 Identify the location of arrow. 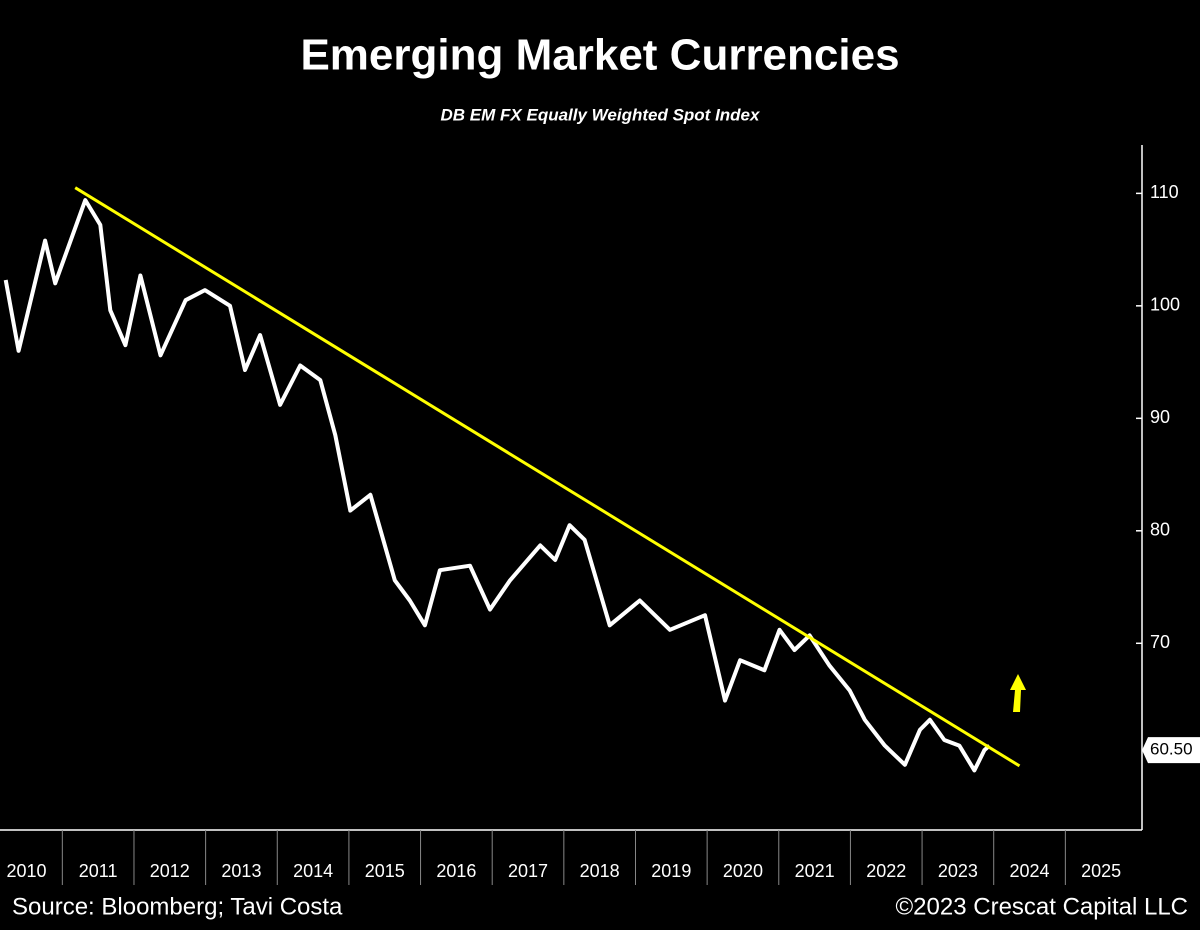
(1018, 693).